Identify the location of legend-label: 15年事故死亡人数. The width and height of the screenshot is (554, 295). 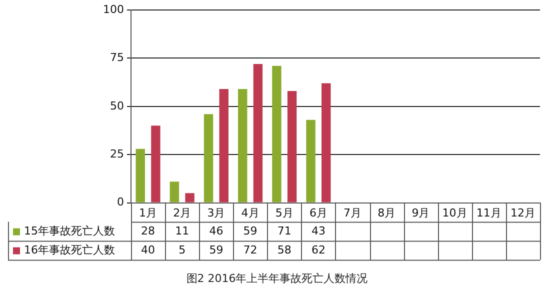
(69, 231).